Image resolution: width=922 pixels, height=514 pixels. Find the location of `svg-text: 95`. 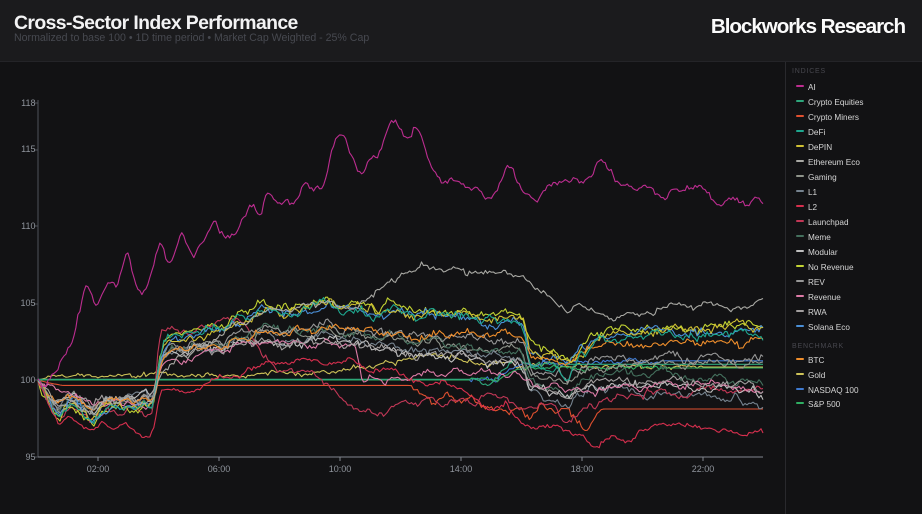

svg-text: 95 is located at coordinates (30, 457).